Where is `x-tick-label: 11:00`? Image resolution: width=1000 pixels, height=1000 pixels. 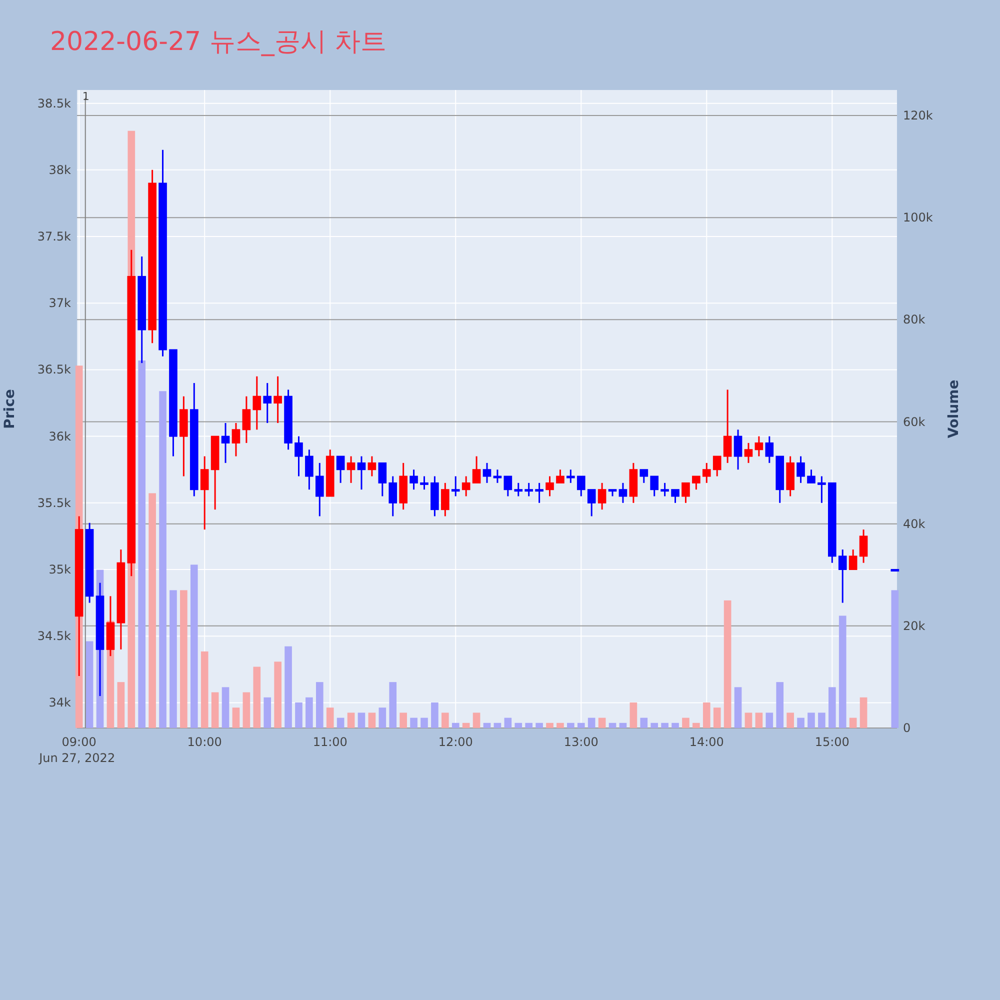
x-tick-label: 11:00 is located at coordinates (330, 742).